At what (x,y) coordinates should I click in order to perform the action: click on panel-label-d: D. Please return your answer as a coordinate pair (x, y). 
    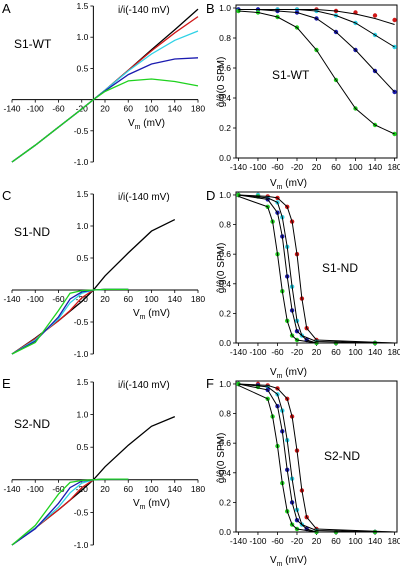
    Looking at the image, I should click on (210, 195).